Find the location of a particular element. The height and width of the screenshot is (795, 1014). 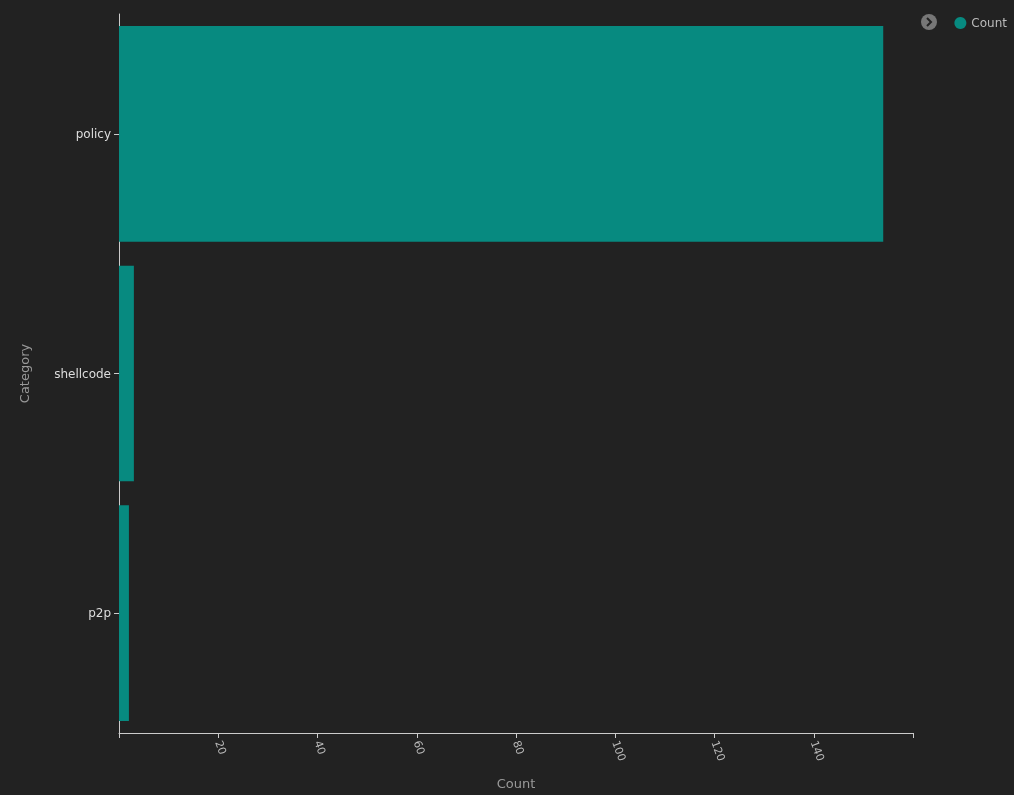

x-tick-label: 120 is located at coordinates (718, 750).